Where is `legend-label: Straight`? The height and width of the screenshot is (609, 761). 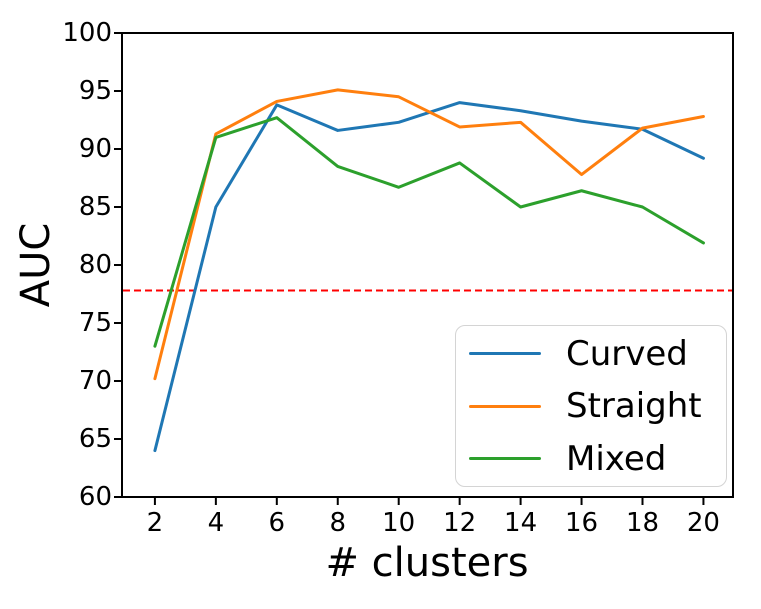
legend-label: Straight is located at coordinates (634, 406).